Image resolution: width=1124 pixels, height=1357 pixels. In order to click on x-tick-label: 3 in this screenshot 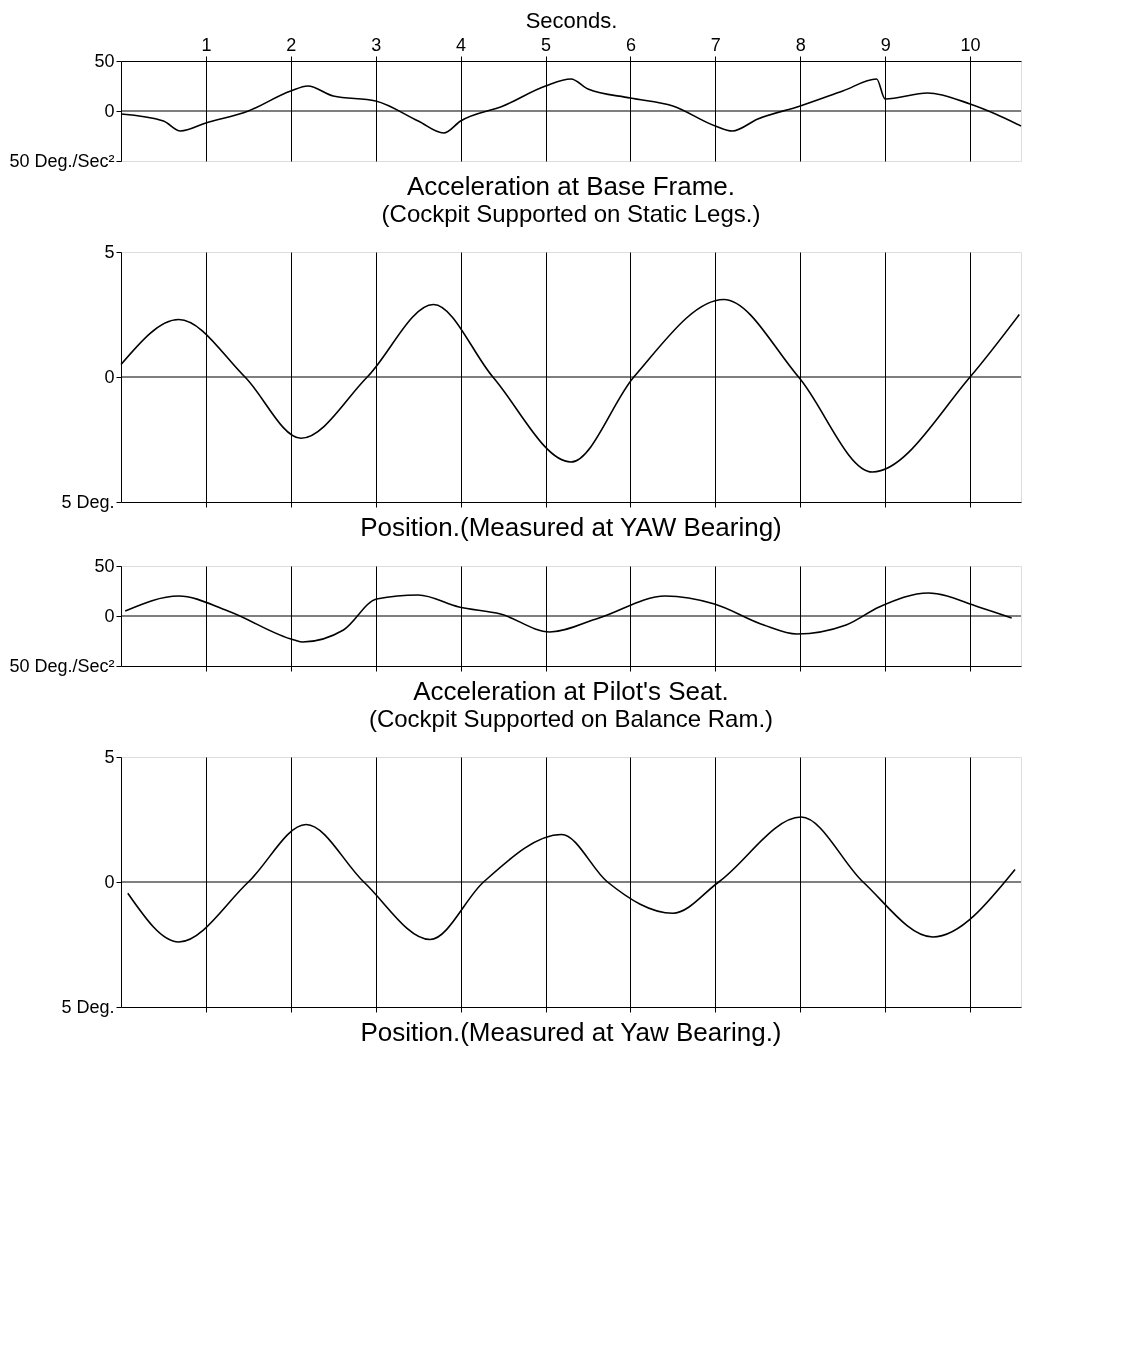, I will do `click(376, 44)`.